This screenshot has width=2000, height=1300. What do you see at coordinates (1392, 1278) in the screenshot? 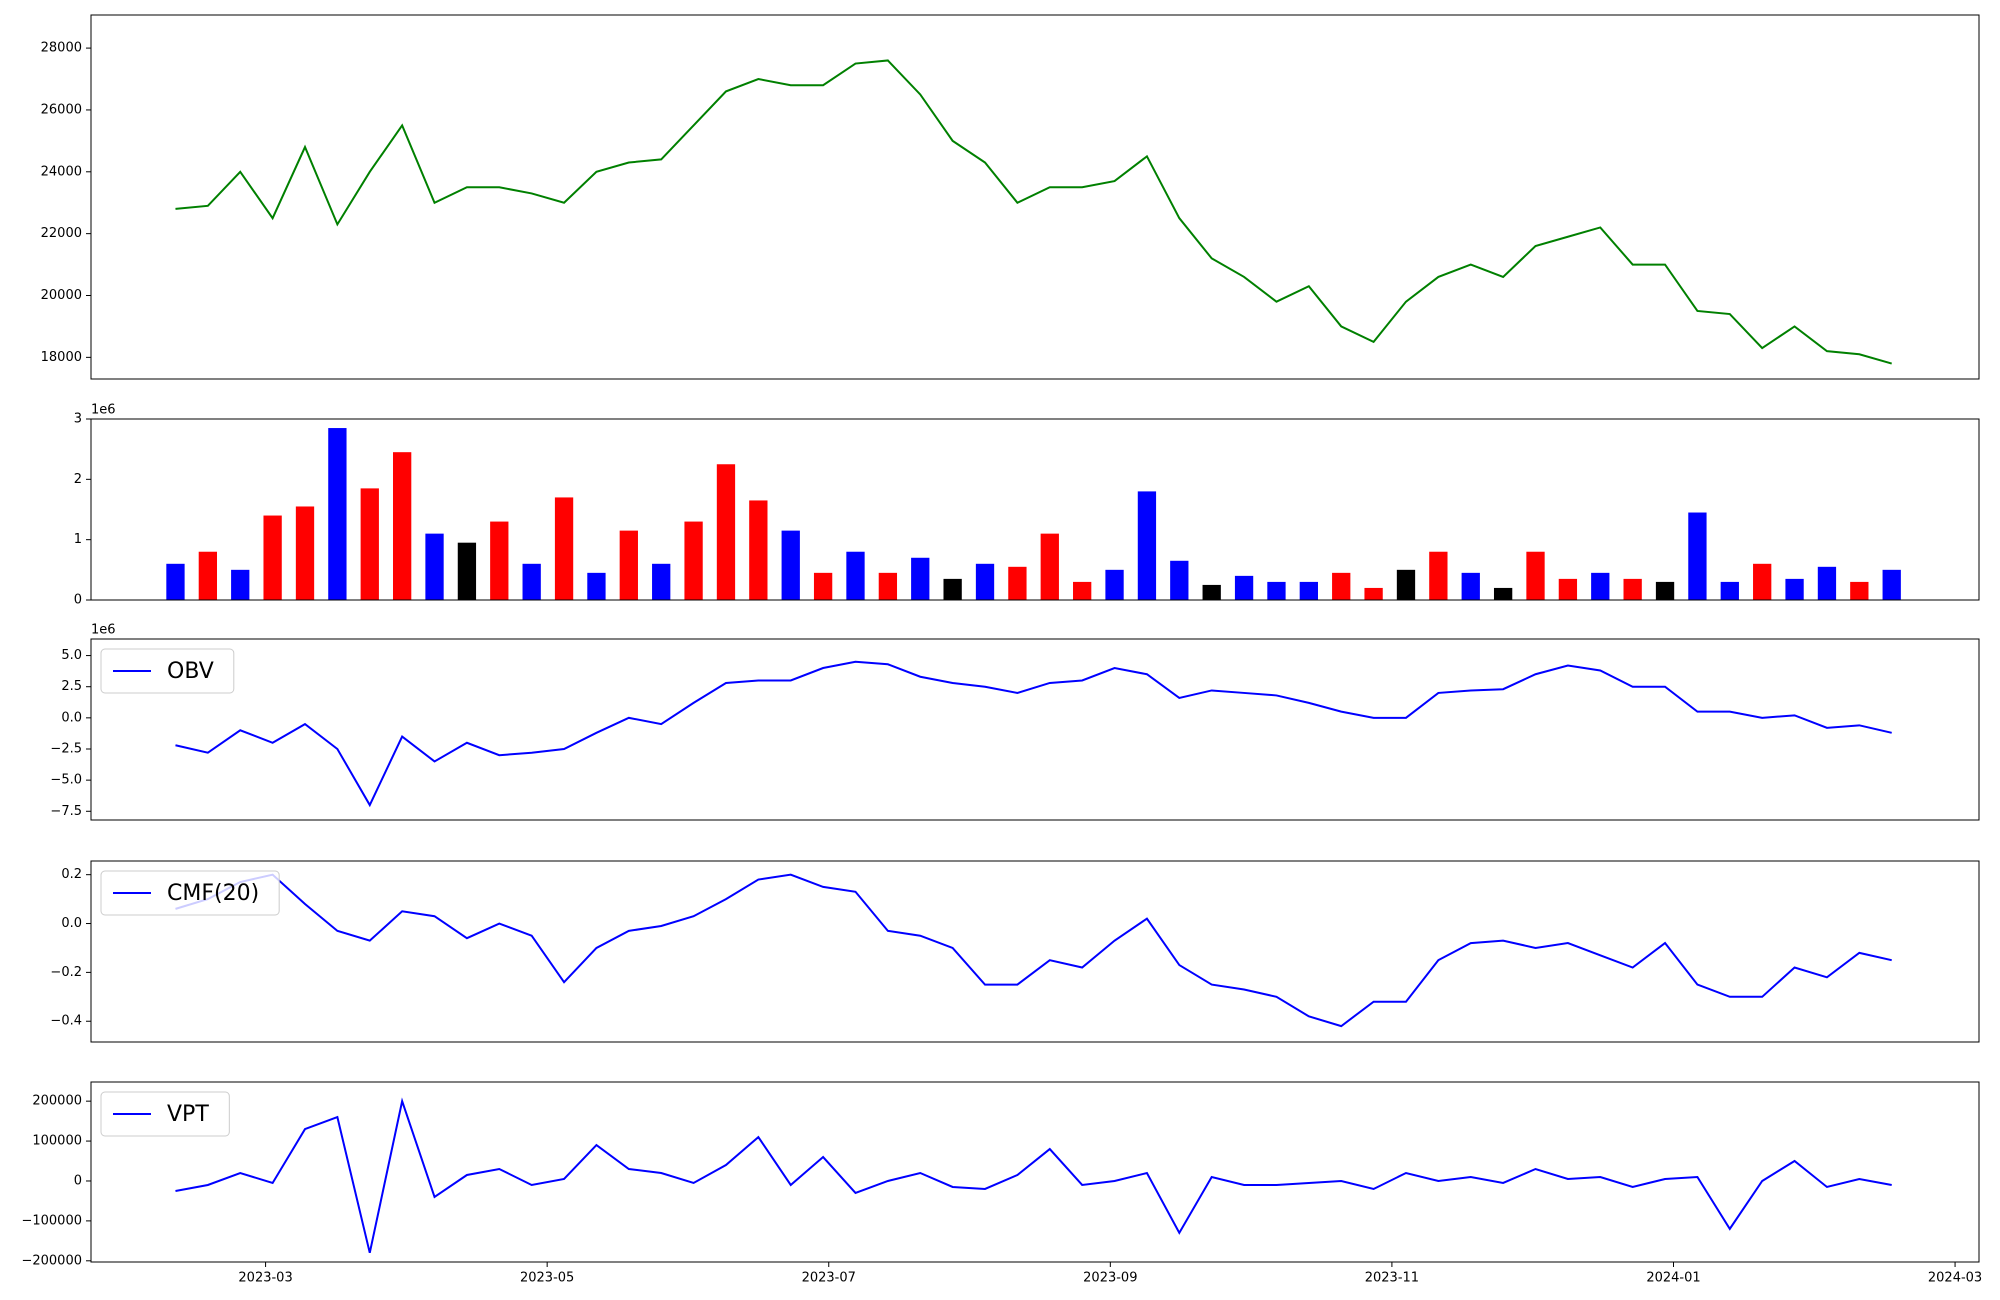
I see `x-tick-label: 2023-11` at bounding box center [1392, 1278].